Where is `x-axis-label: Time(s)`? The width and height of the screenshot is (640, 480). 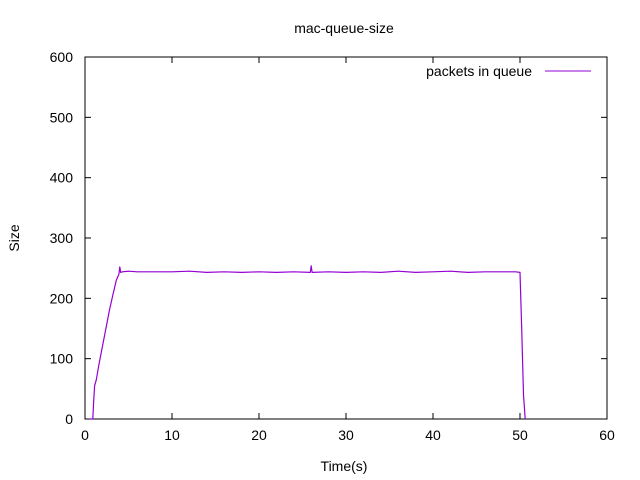
x-axis-label: Time(s) is located at coordinates (344, 466).